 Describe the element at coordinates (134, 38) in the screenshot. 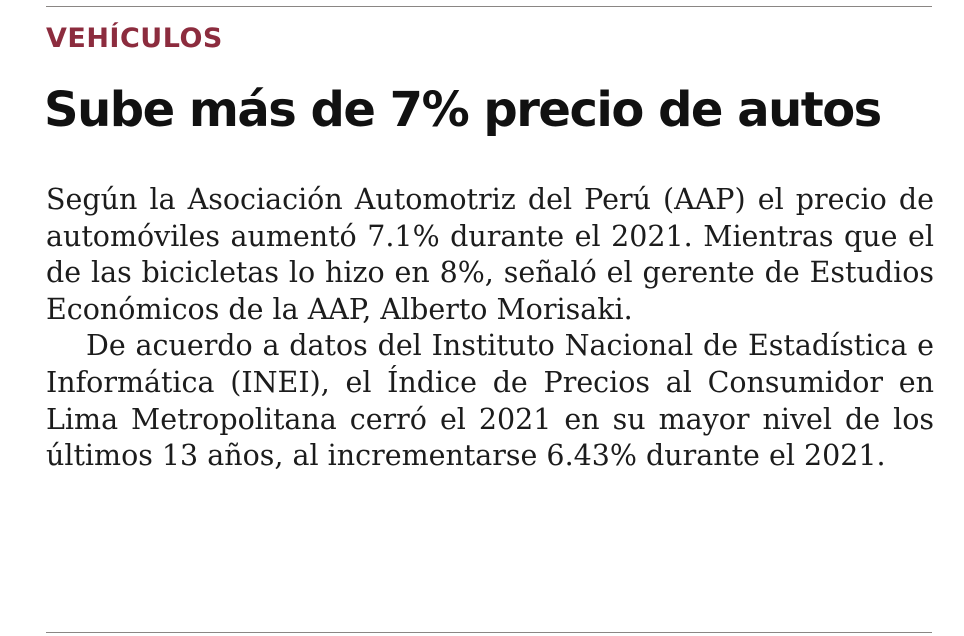

I see `section-kicker: VEHÍCULOS` at that location.